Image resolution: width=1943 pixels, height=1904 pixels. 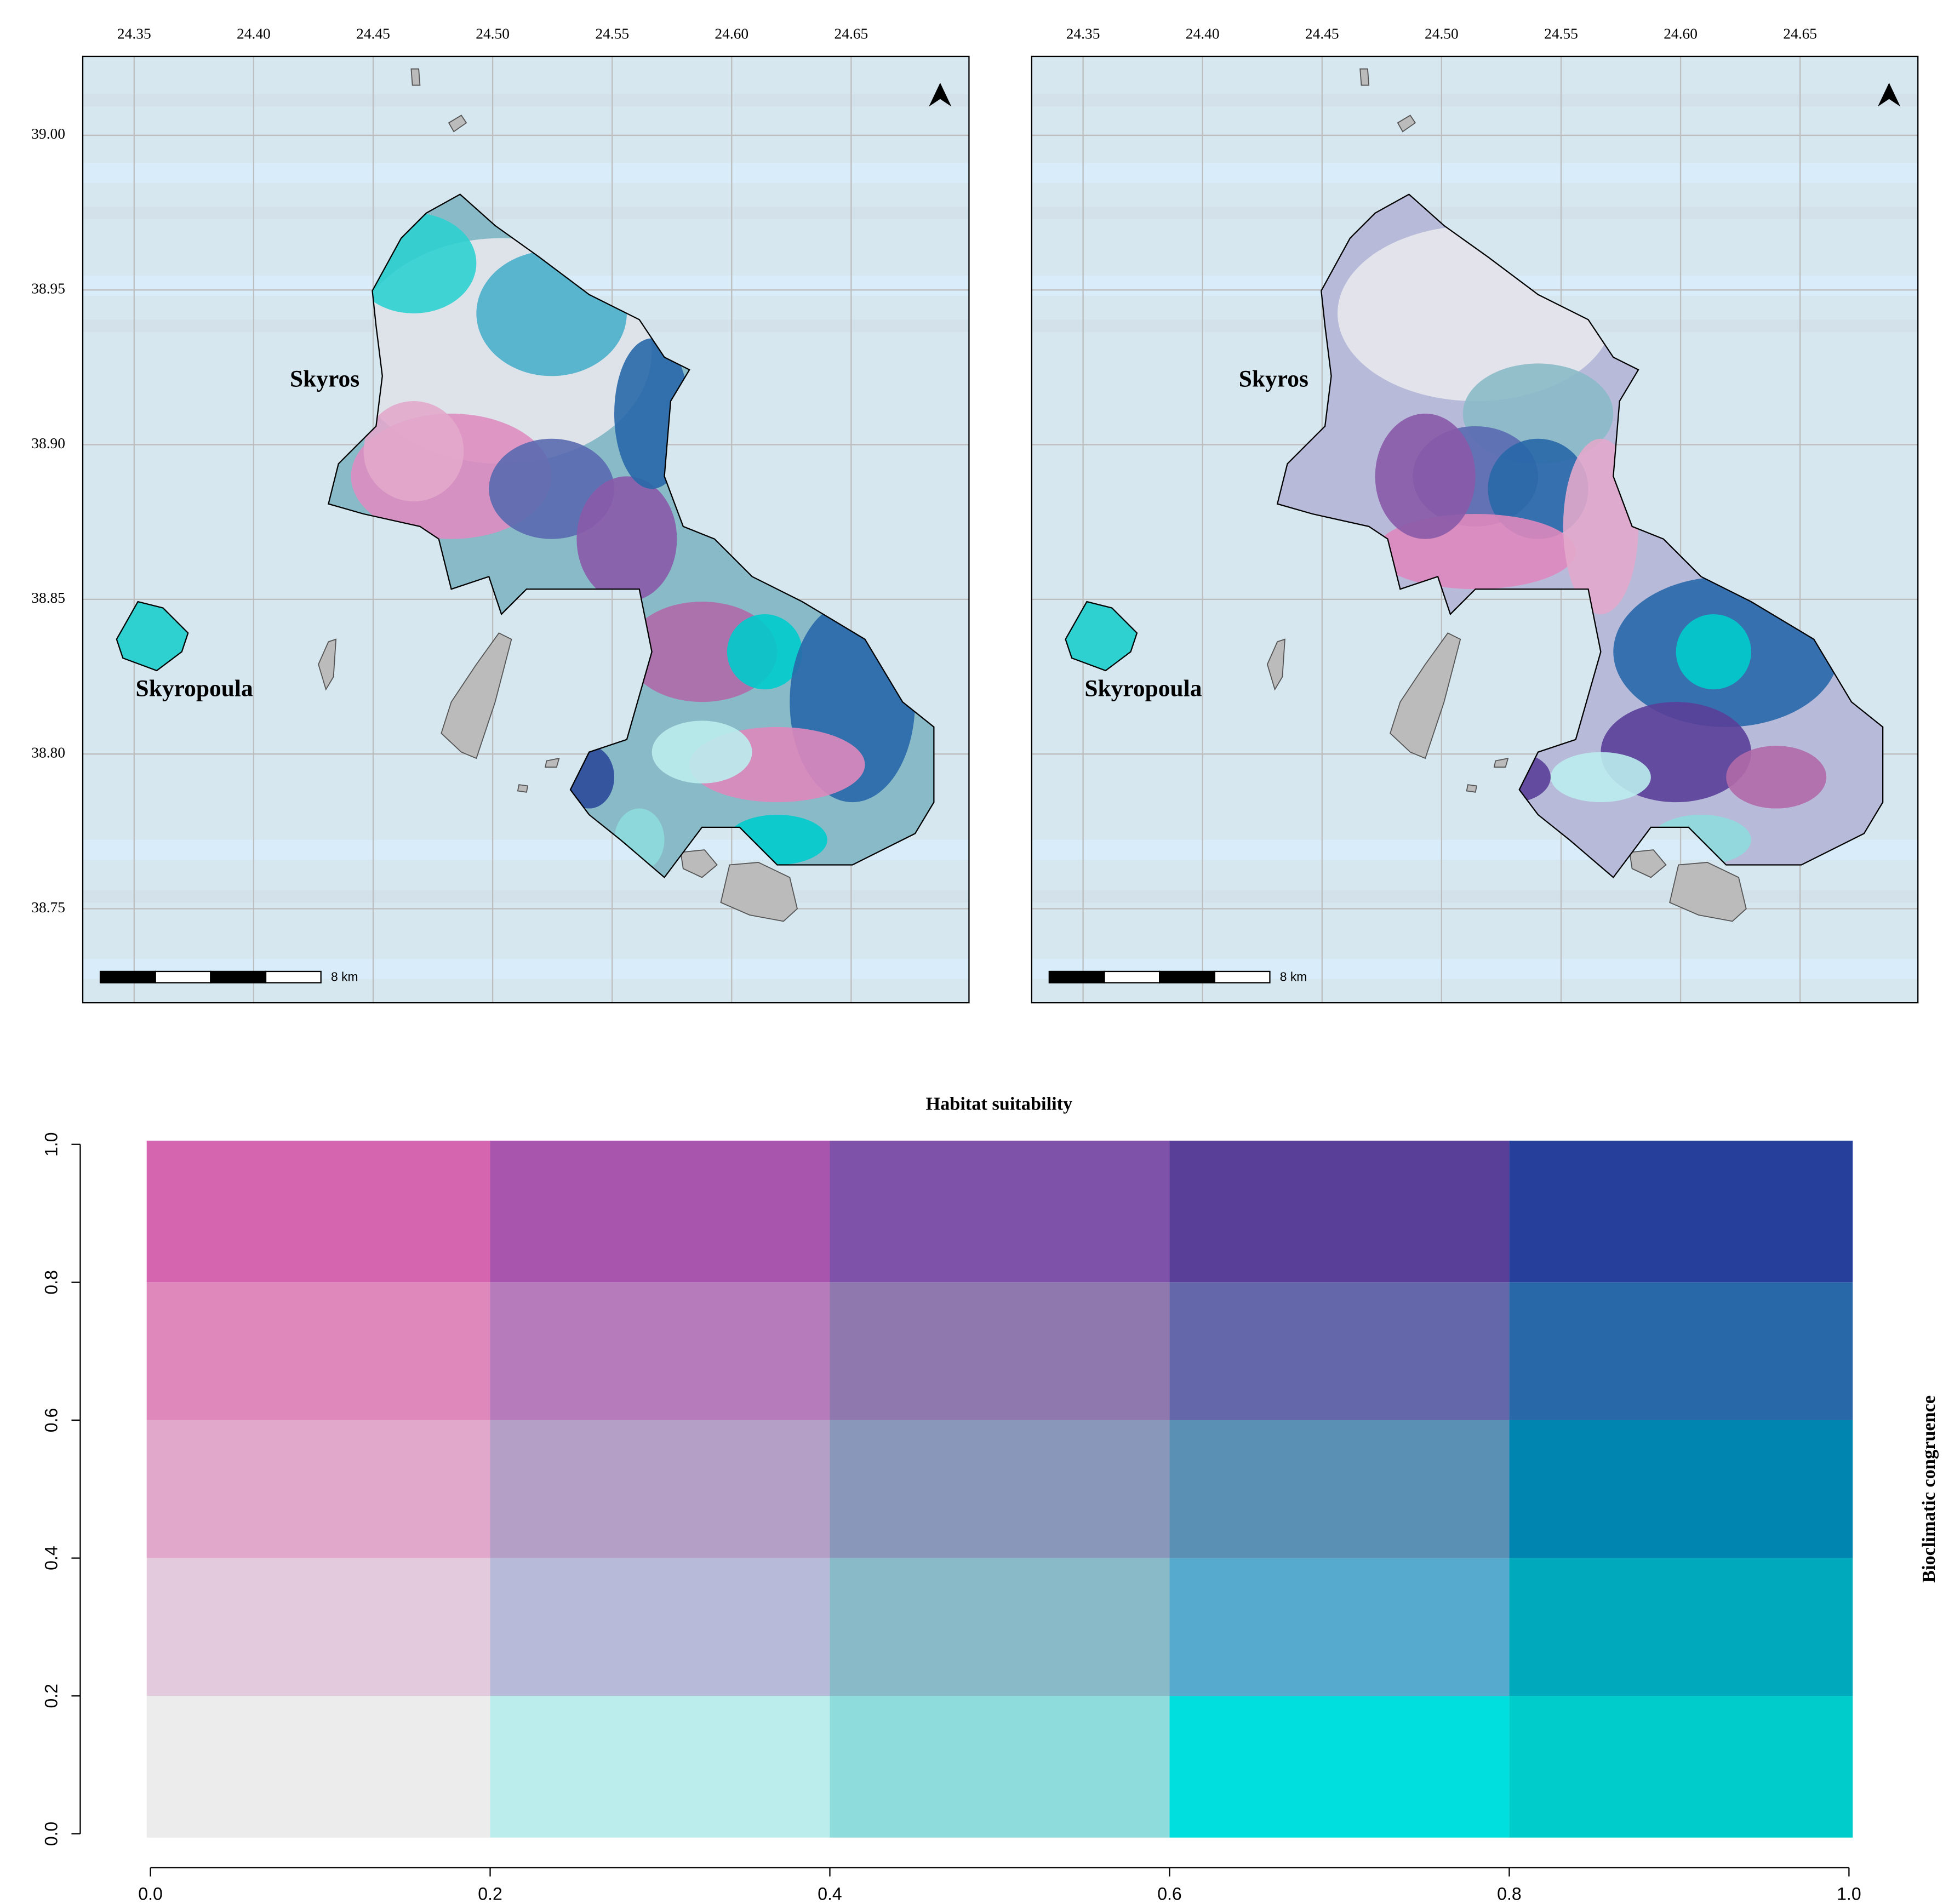 I want to click on y-tick-label: 0.8, so click(x=51, y=1282).